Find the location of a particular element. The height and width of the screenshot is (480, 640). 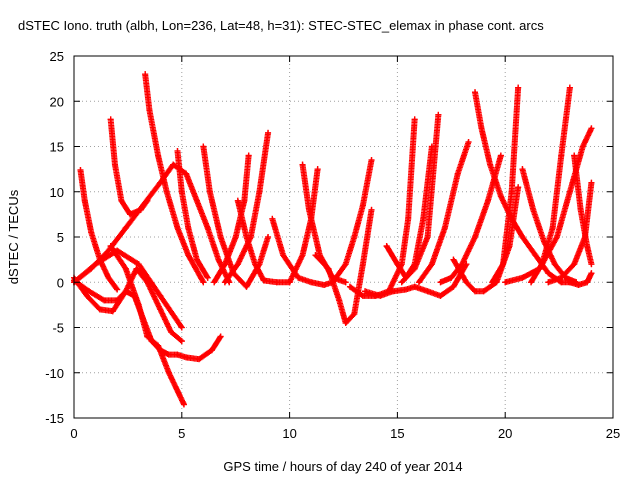

x-tick-label: 5 is located at coordinates (181, 433).